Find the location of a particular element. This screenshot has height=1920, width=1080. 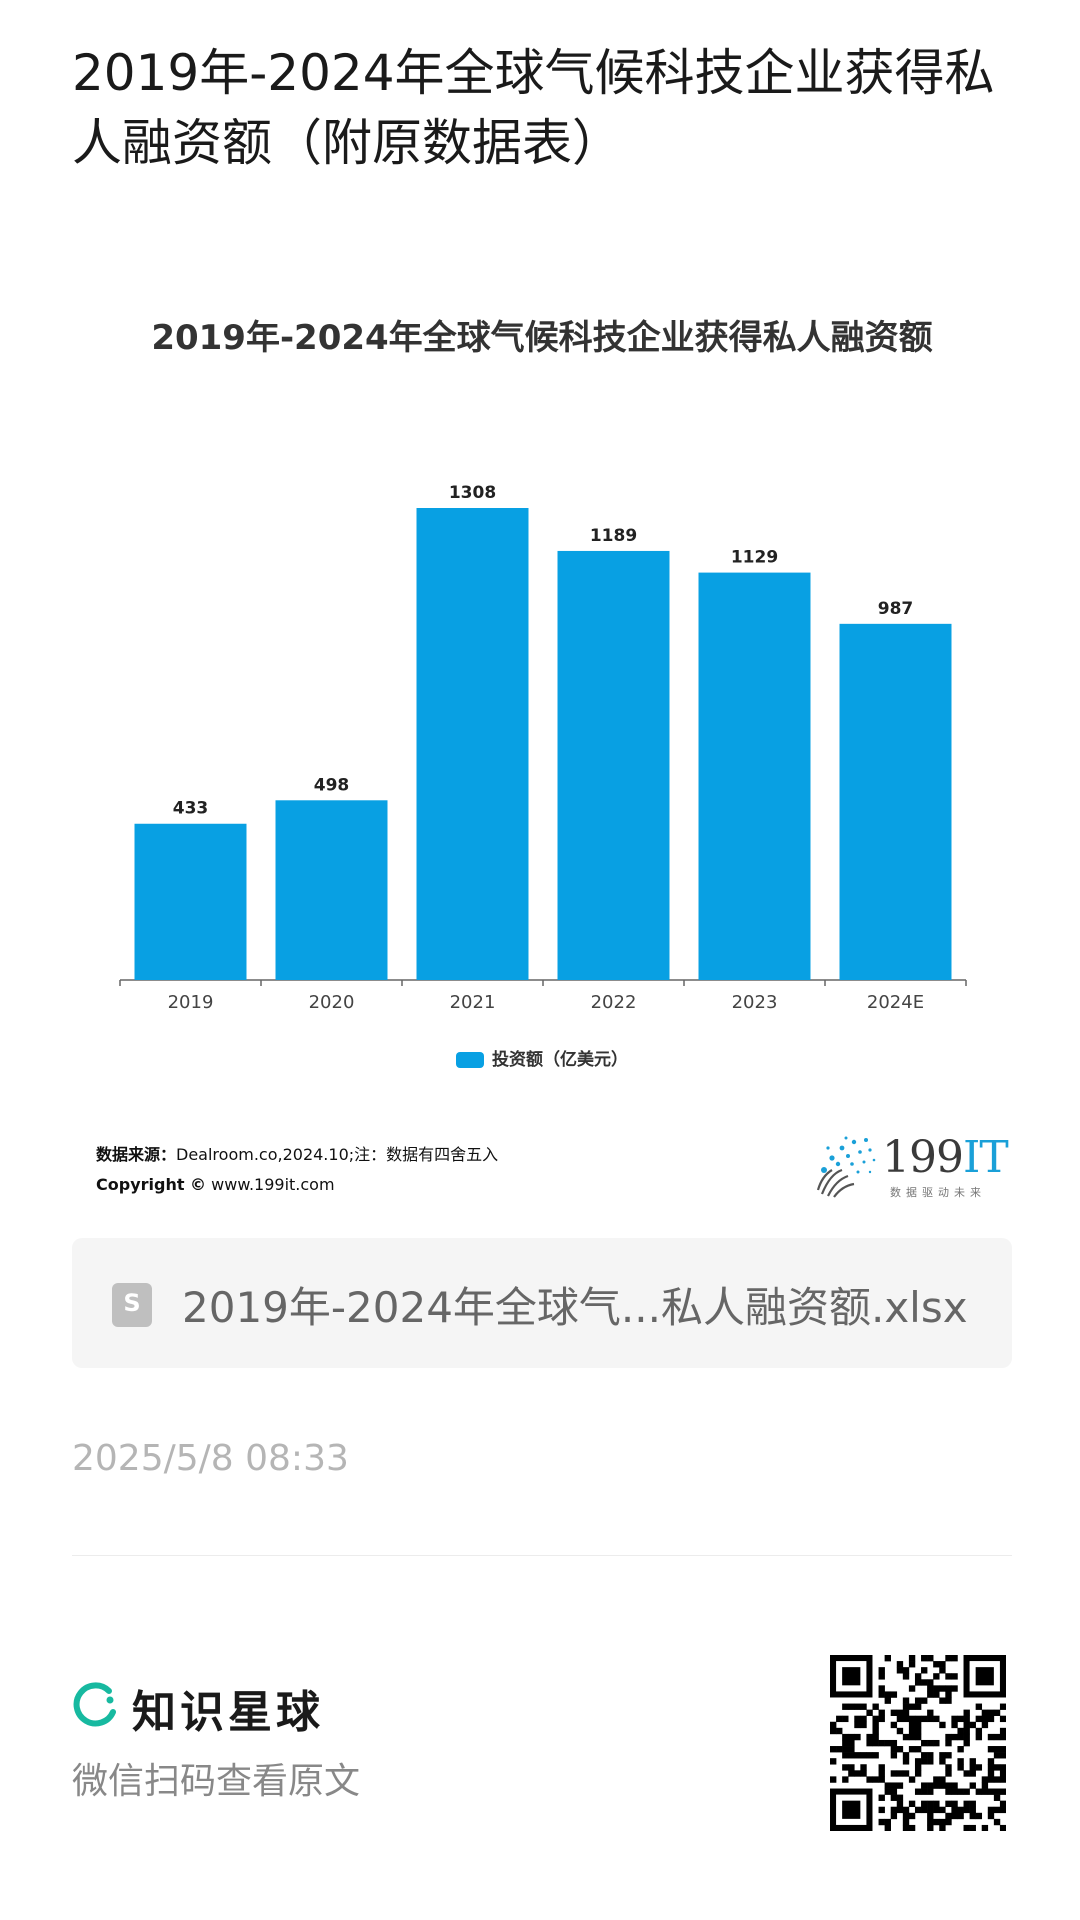

brand-name: 知识星球 is located at coordinates (228, 1712).